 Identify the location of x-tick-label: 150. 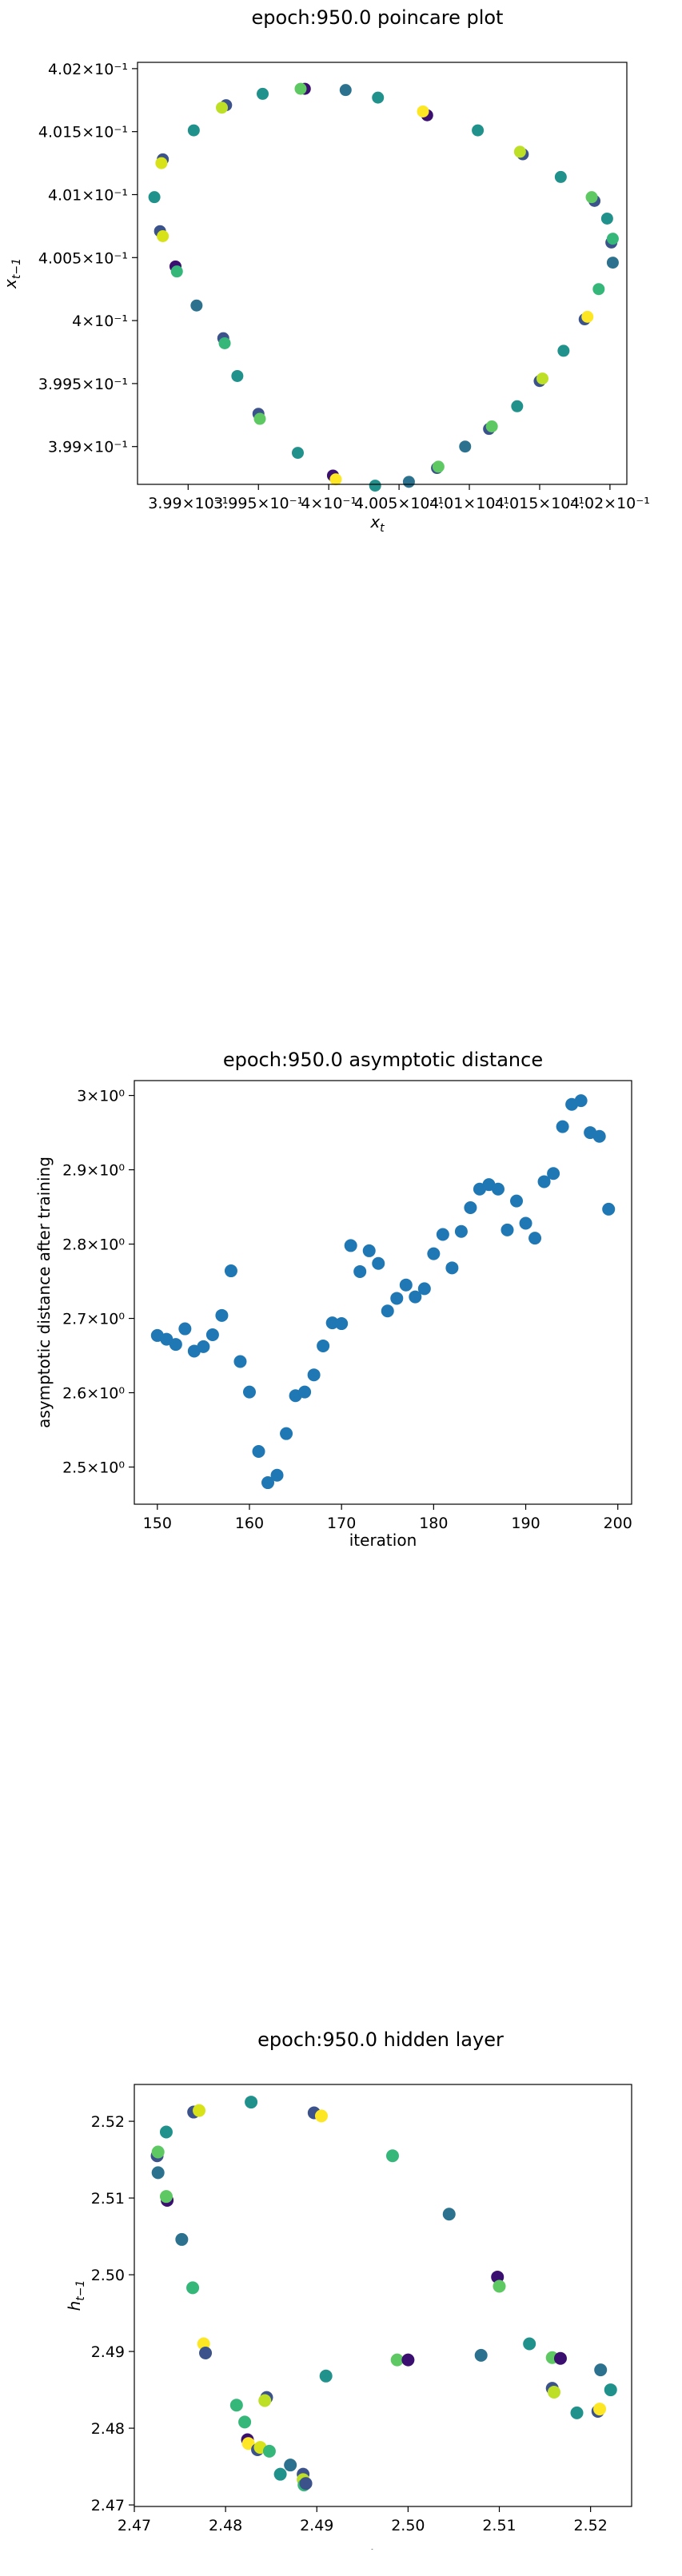
(157, 1523).